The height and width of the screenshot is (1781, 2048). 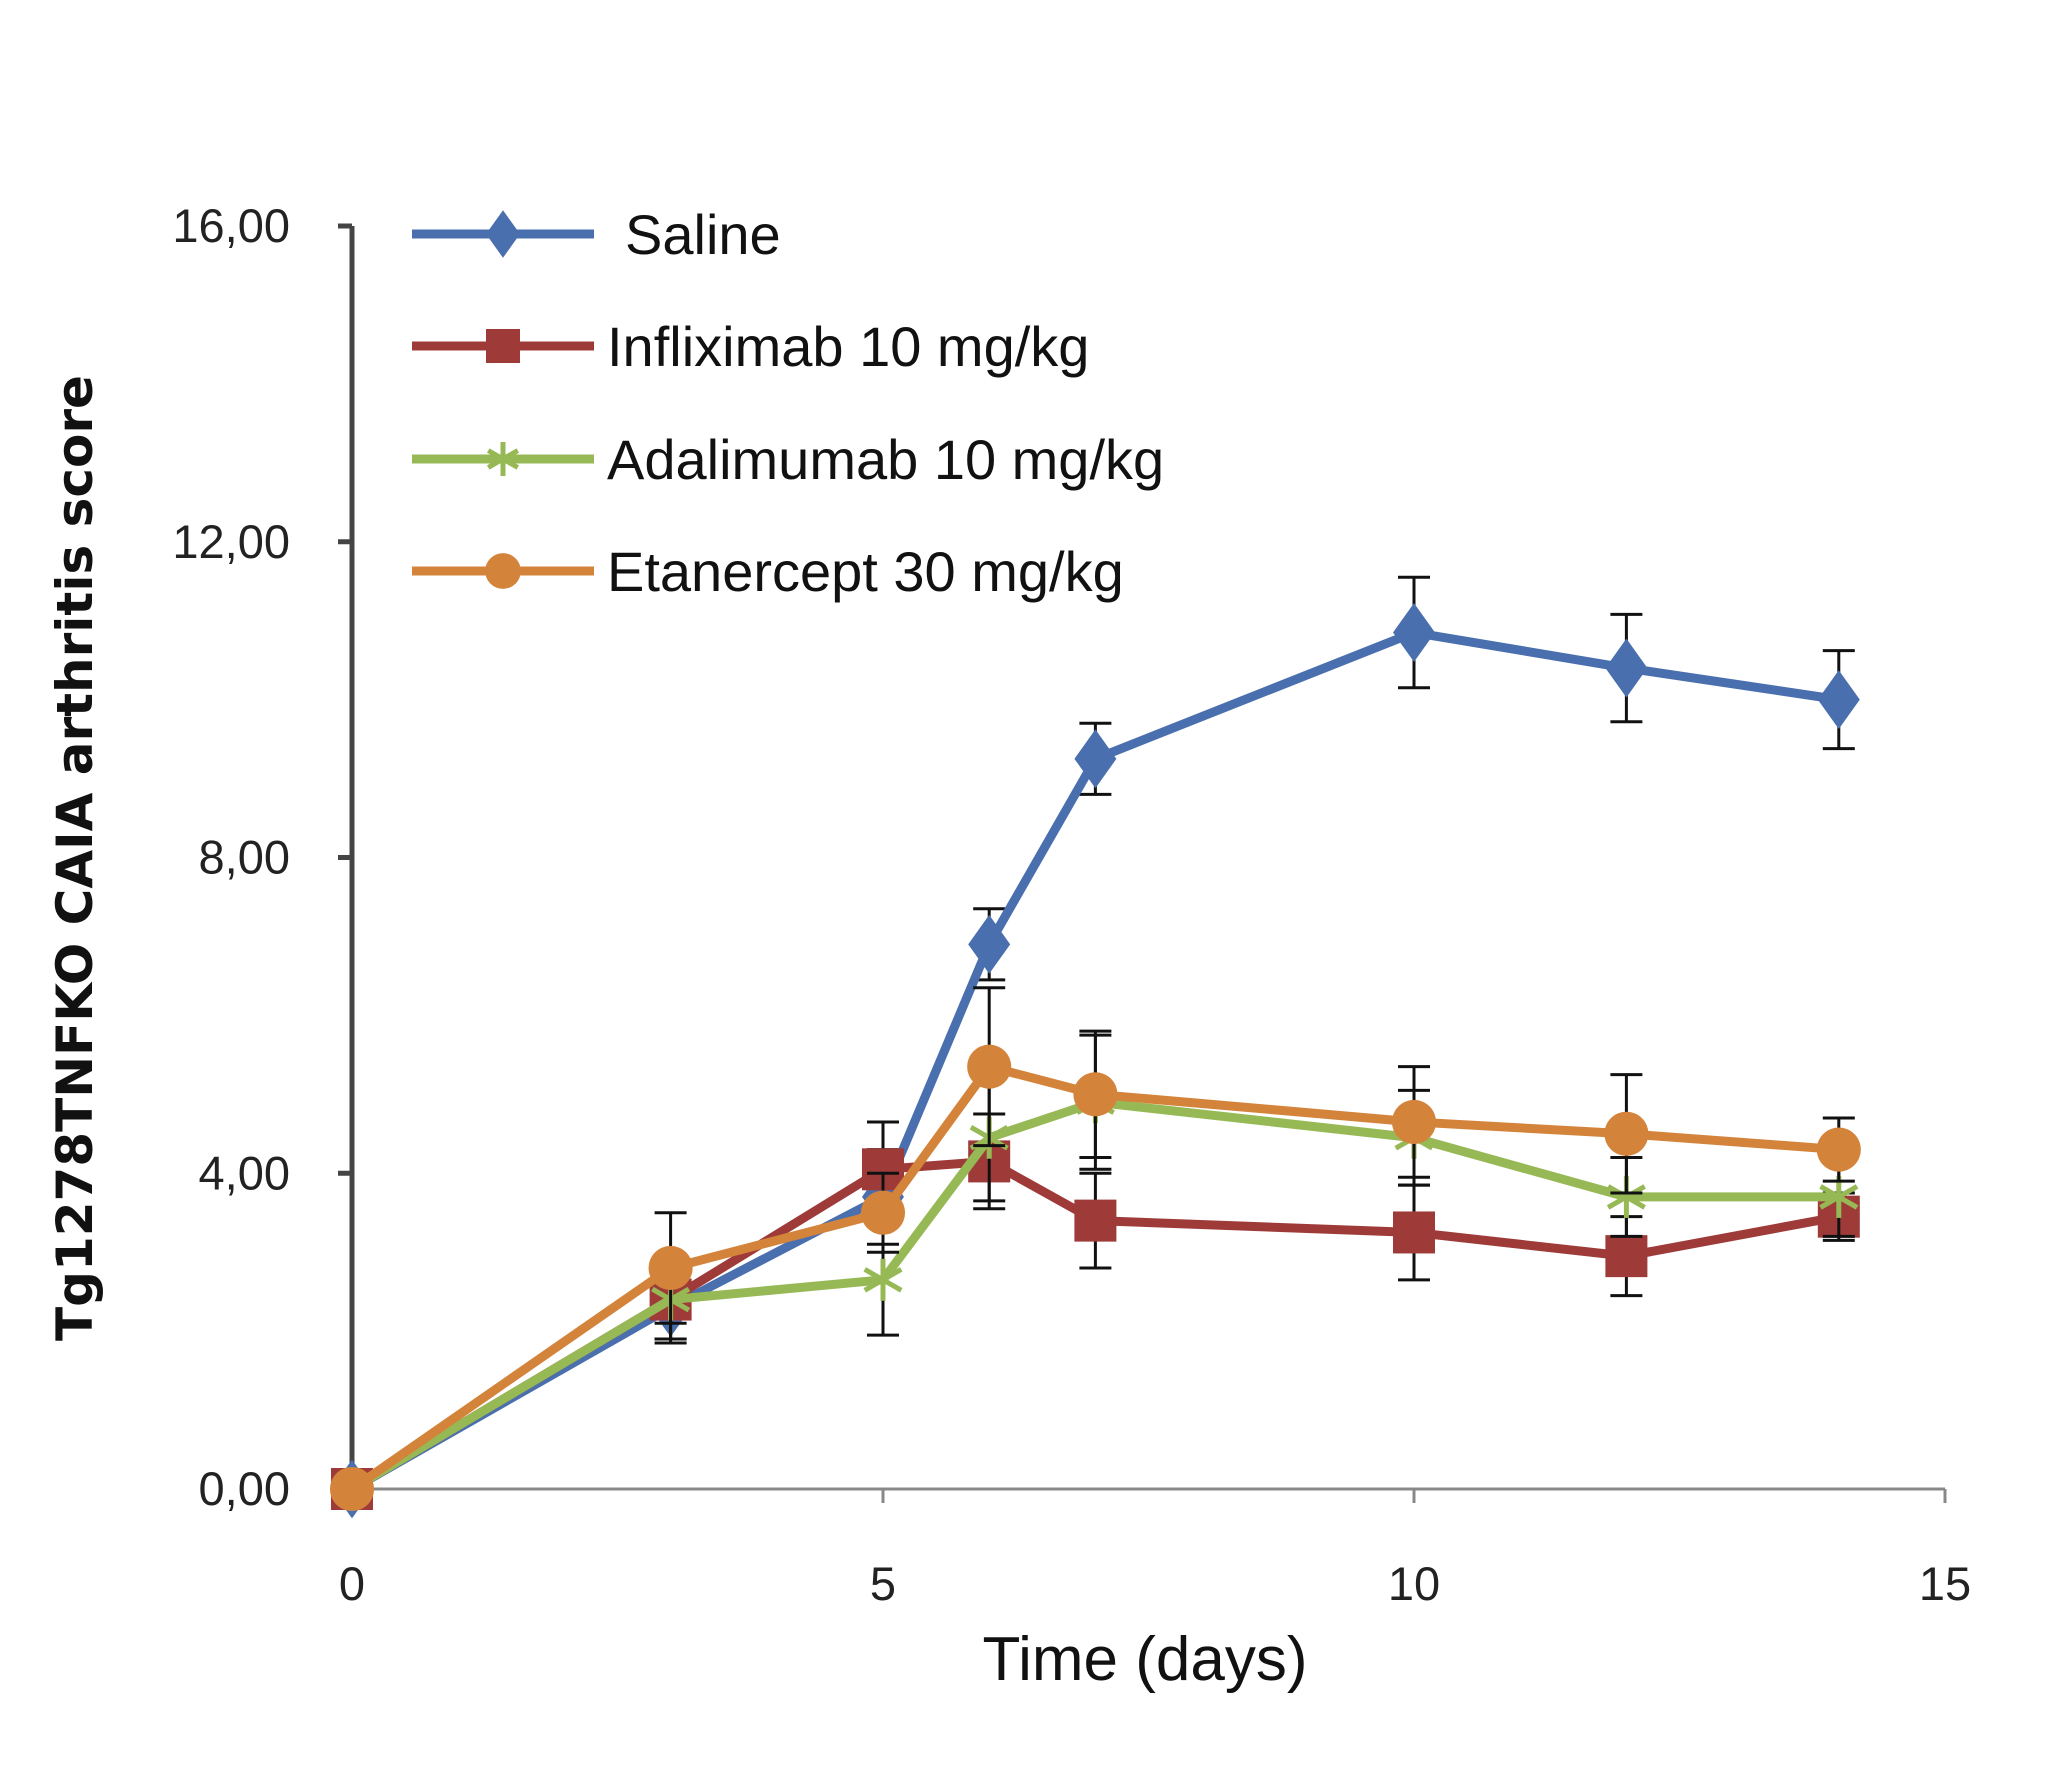 I want to click on x-tick-label: 15, so click(x=1945, y=1583).